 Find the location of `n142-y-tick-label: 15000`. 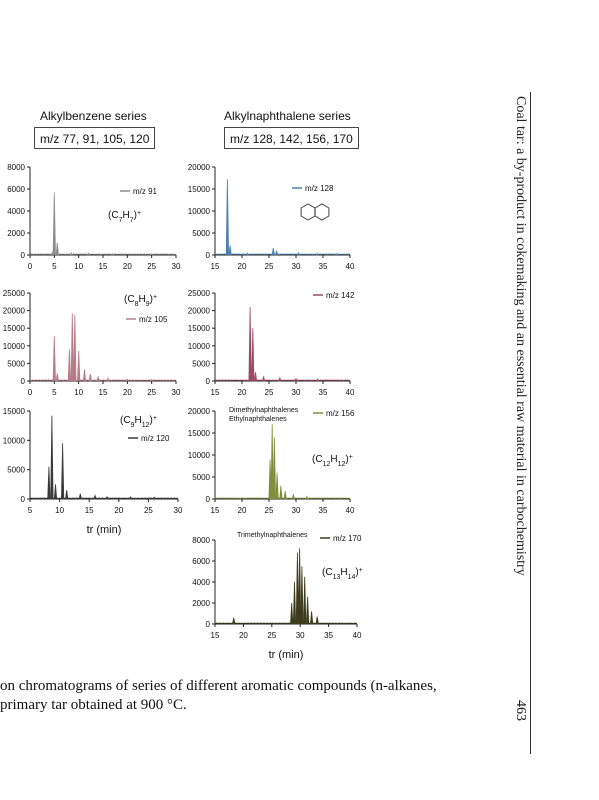

n142-y-tick-label: 15000 is located at coordinates (199, 328).